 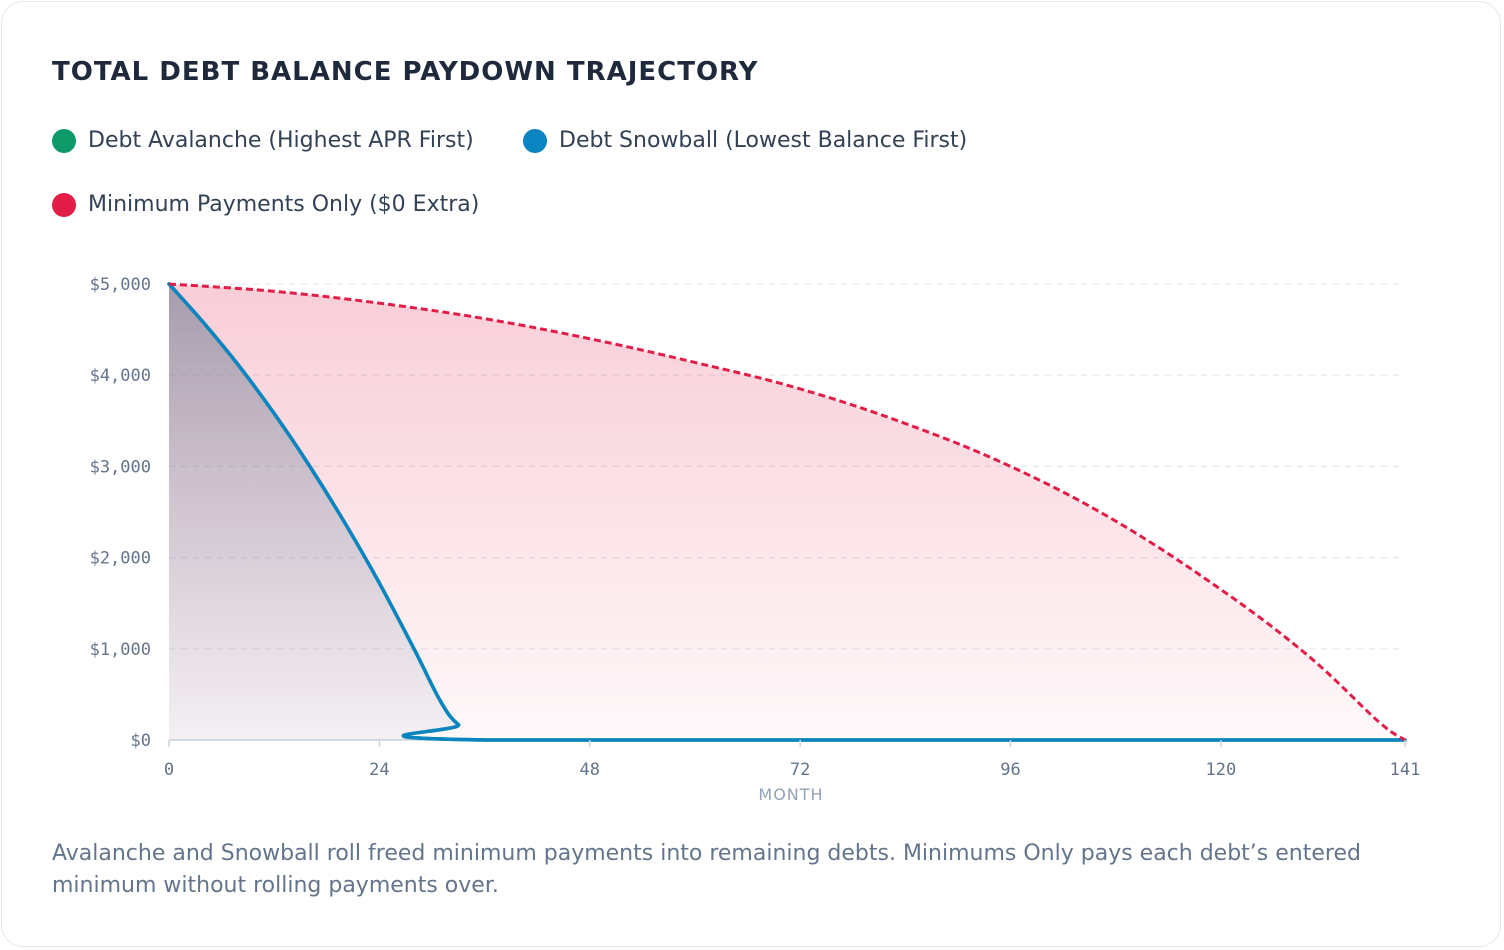 I want to click on x-tick-label: 24, so click(x=379, y=770).